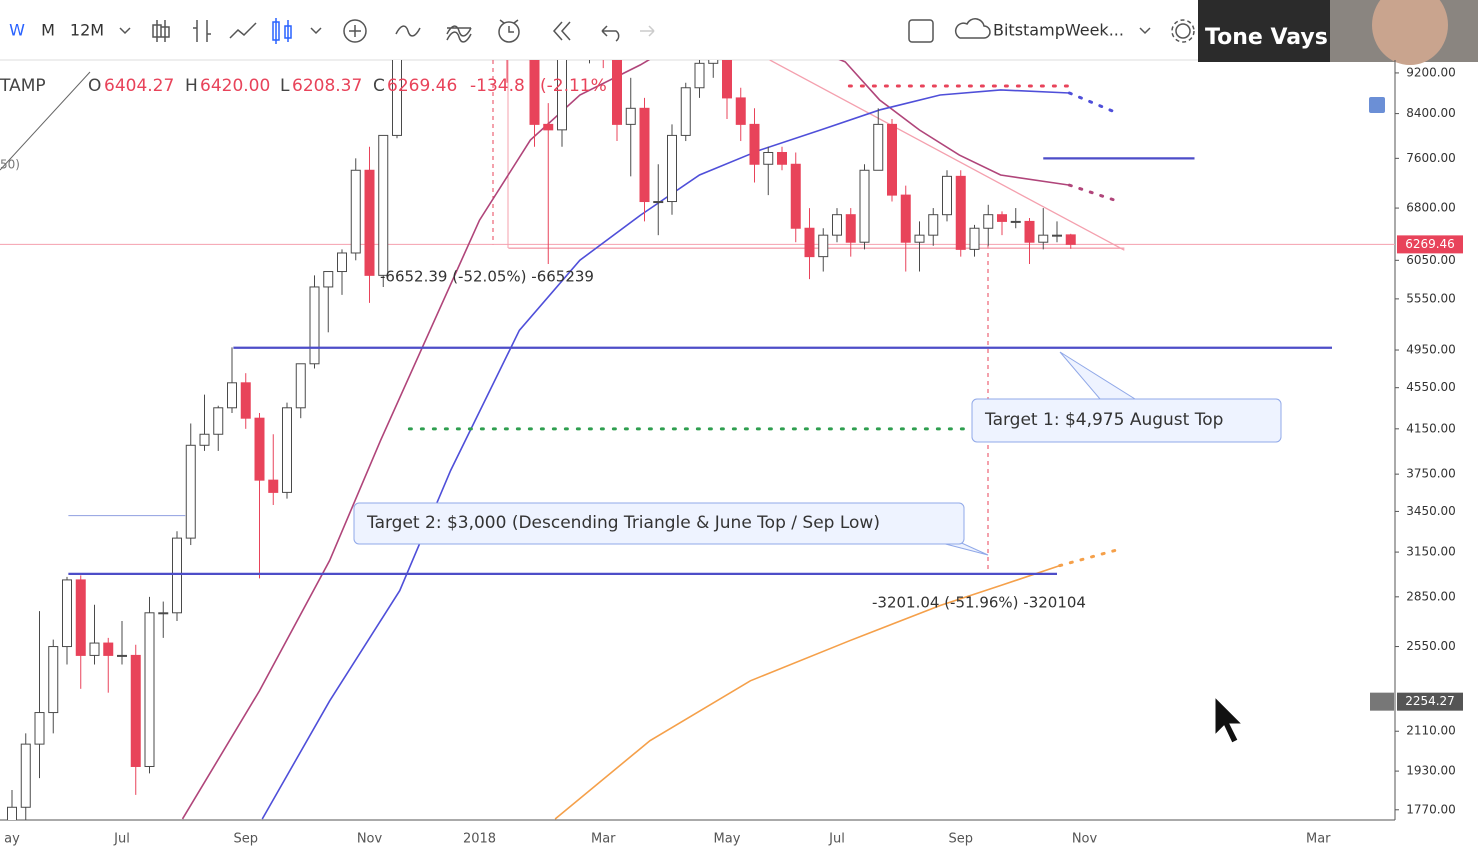 Image resolution: width=1478 pixels, height=854 pixels. What do you see at coordinates (87, 30) in the screenshot?
I see `range: 12M` at bounding box center [87, 30].